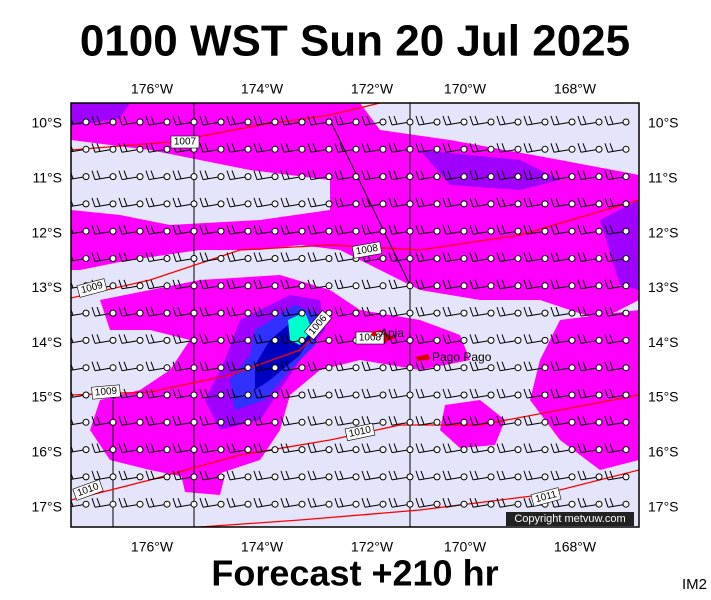 This screenshot has height=600, width=711. What do you see at coordinates (152, 547) in the screenshot?
I see `lon-label-bottom: 176°W` at bounding box center [152, 547].